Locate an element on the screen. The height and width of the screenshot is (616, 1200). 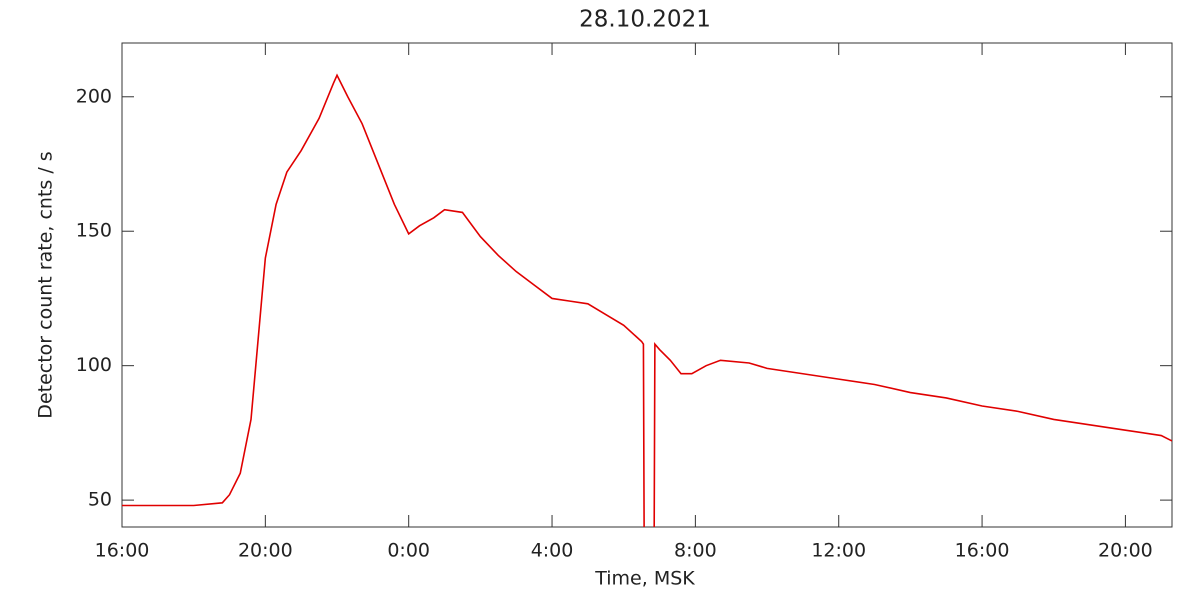
y-tick-label: 100 is located at coordinates (94, 365).